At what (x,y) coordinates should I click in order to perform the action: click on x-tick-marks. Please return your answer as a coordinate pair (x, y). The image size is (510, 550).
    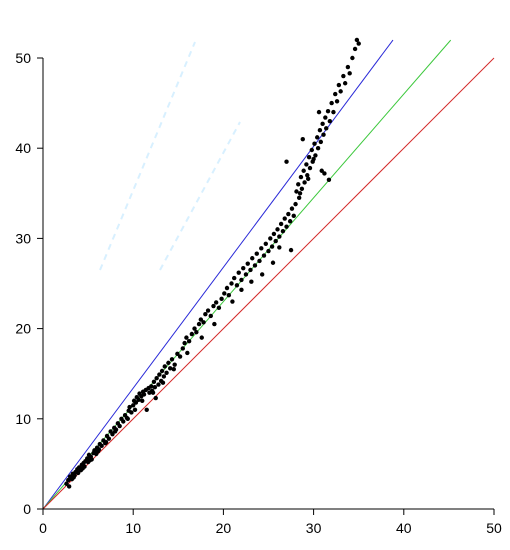
    Looking at the image, I should click on (268, 512).